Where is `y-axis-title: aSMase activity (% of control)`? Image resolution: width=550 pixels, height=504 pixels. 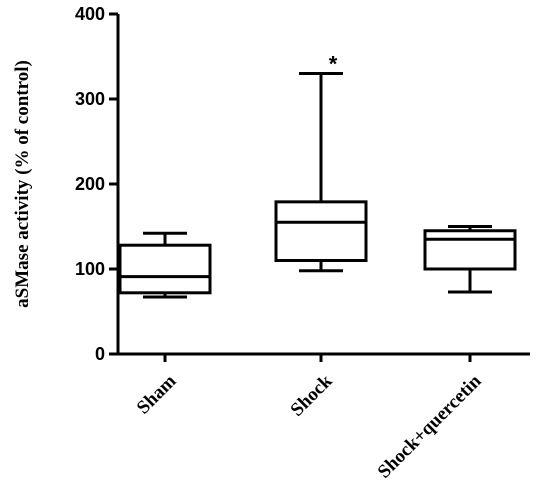 y-axis-title: aSMase activity (% of control) is located at coordinates (22, 184).